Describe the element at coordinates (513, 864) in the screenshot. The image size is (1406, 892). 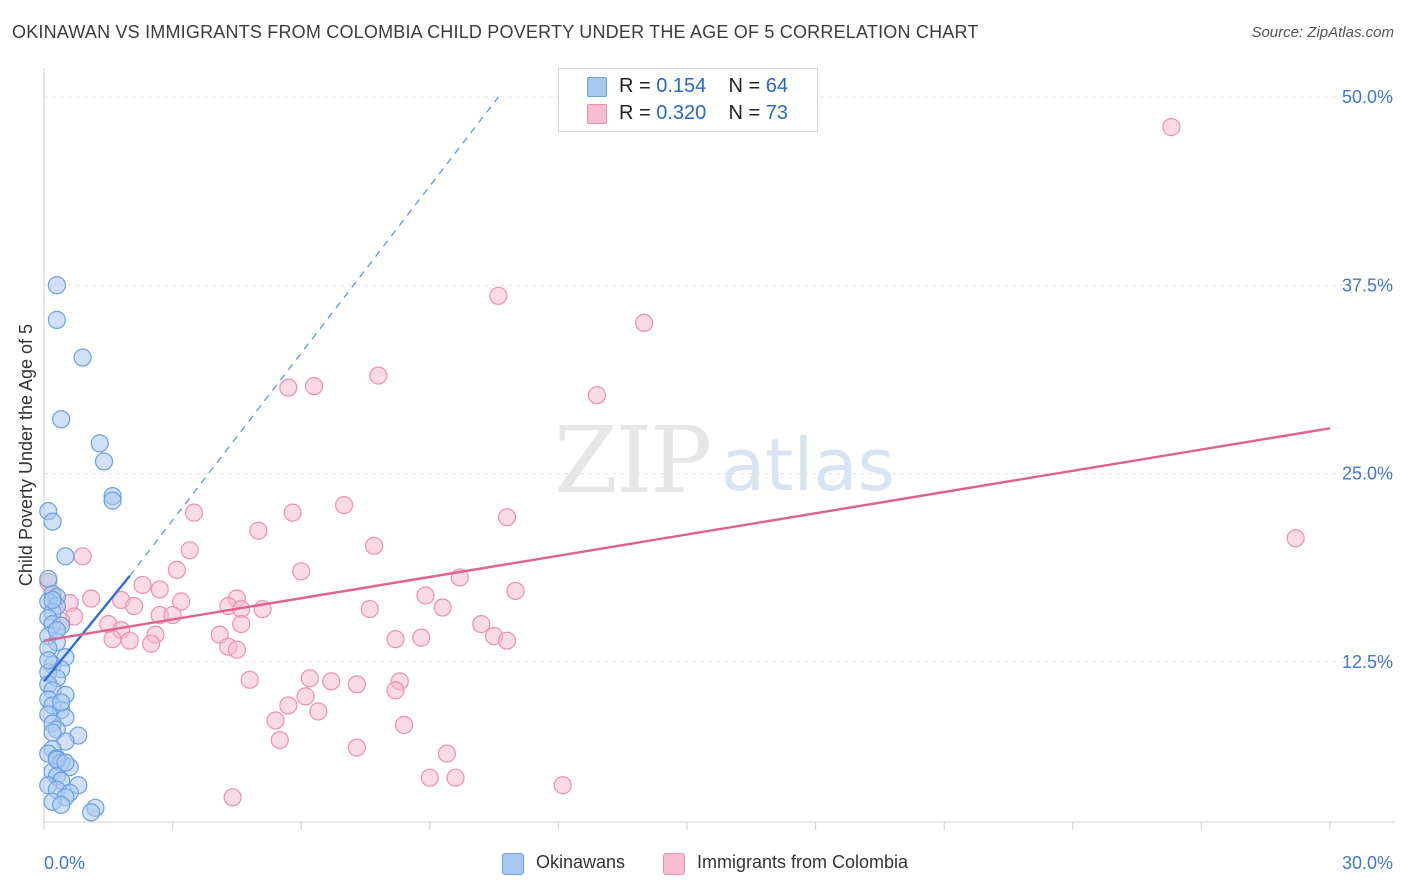
I see `bottom-legend-swatch-blue` at that location.